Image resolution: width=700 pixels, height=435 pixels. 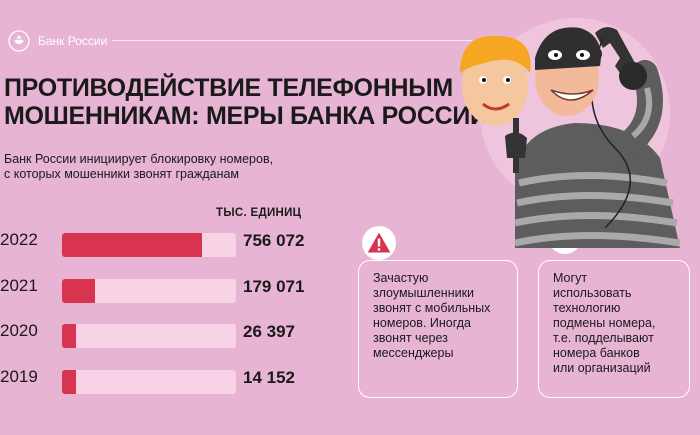 I want to click on info-card-mobile-line: злоумышленники, so click(x=424, y=293).